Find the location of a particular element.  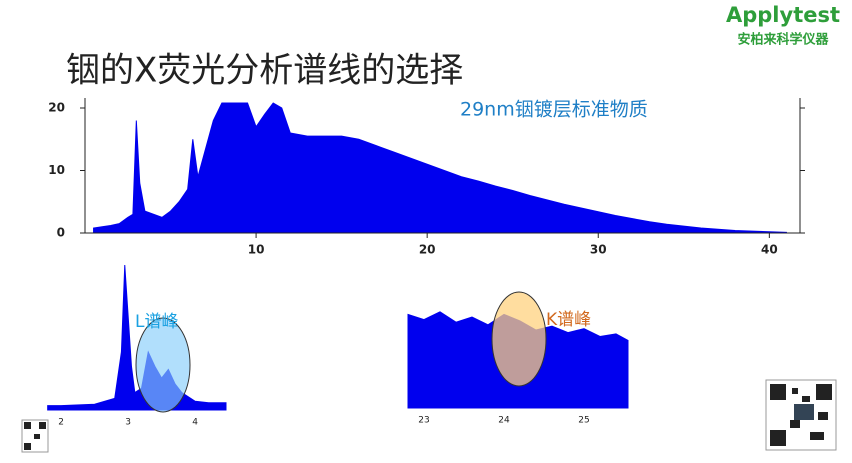

annotation: L谱峰 is located at coordinates (156, 322).